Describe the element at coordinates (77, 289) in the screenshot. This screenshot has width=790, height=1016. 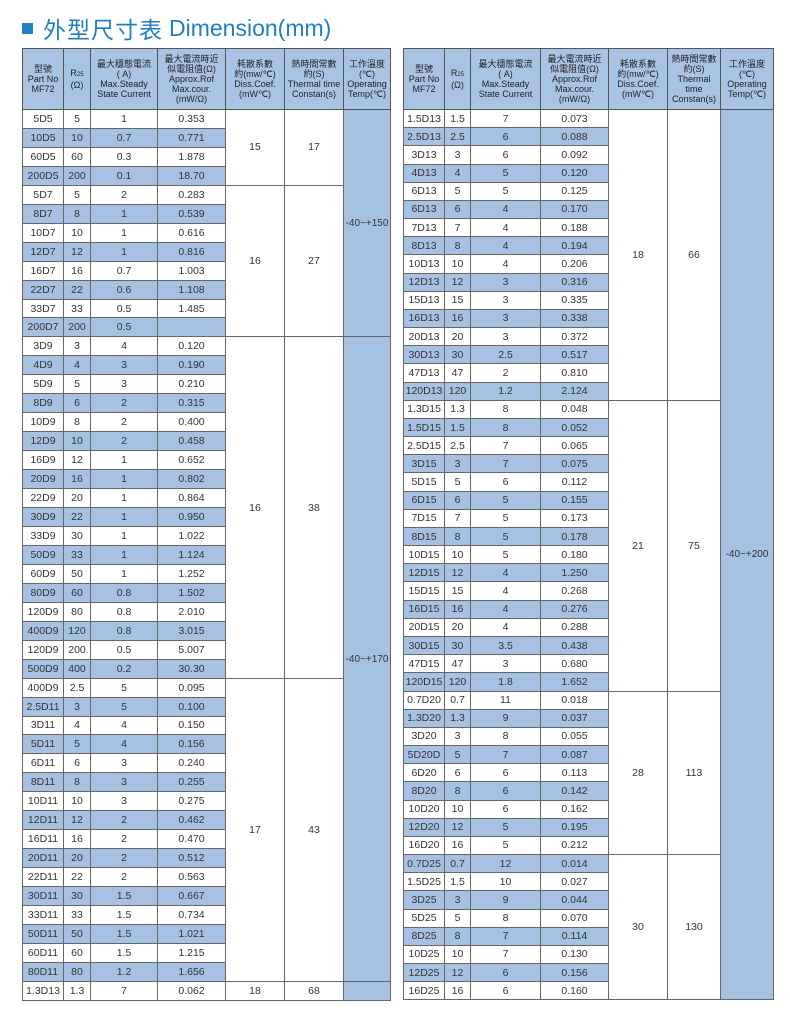
I see `cell-r25: 22` at that location.